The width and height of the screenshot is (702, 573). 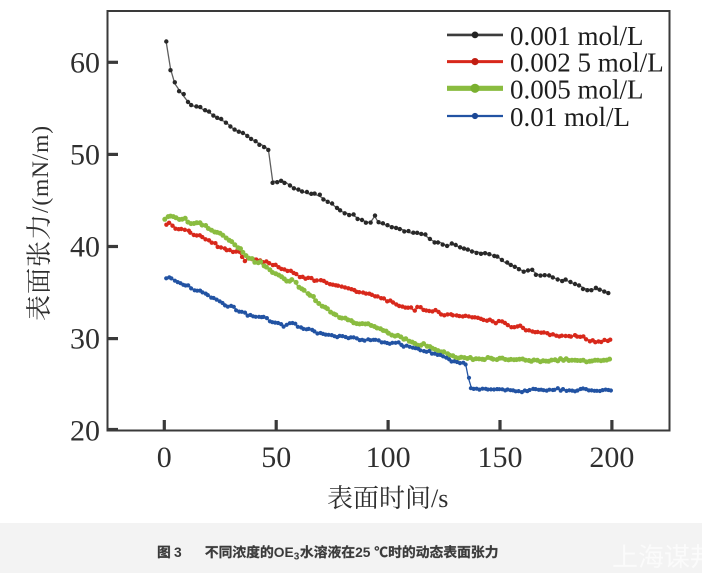 I want to click on svg-text: 25, so click(x=363, y=552).